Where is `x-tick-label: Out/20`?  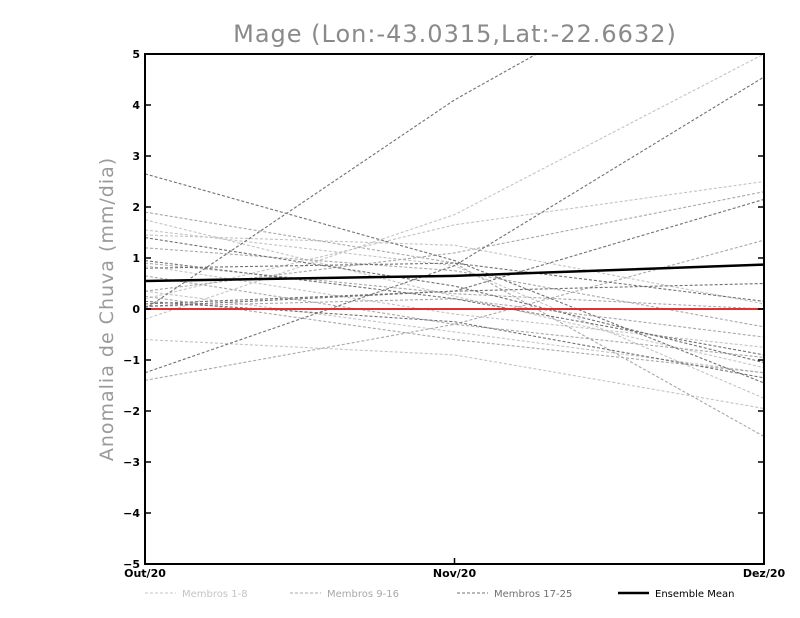 x-tick-label: Out/20 is located at coordinates (145, 573).